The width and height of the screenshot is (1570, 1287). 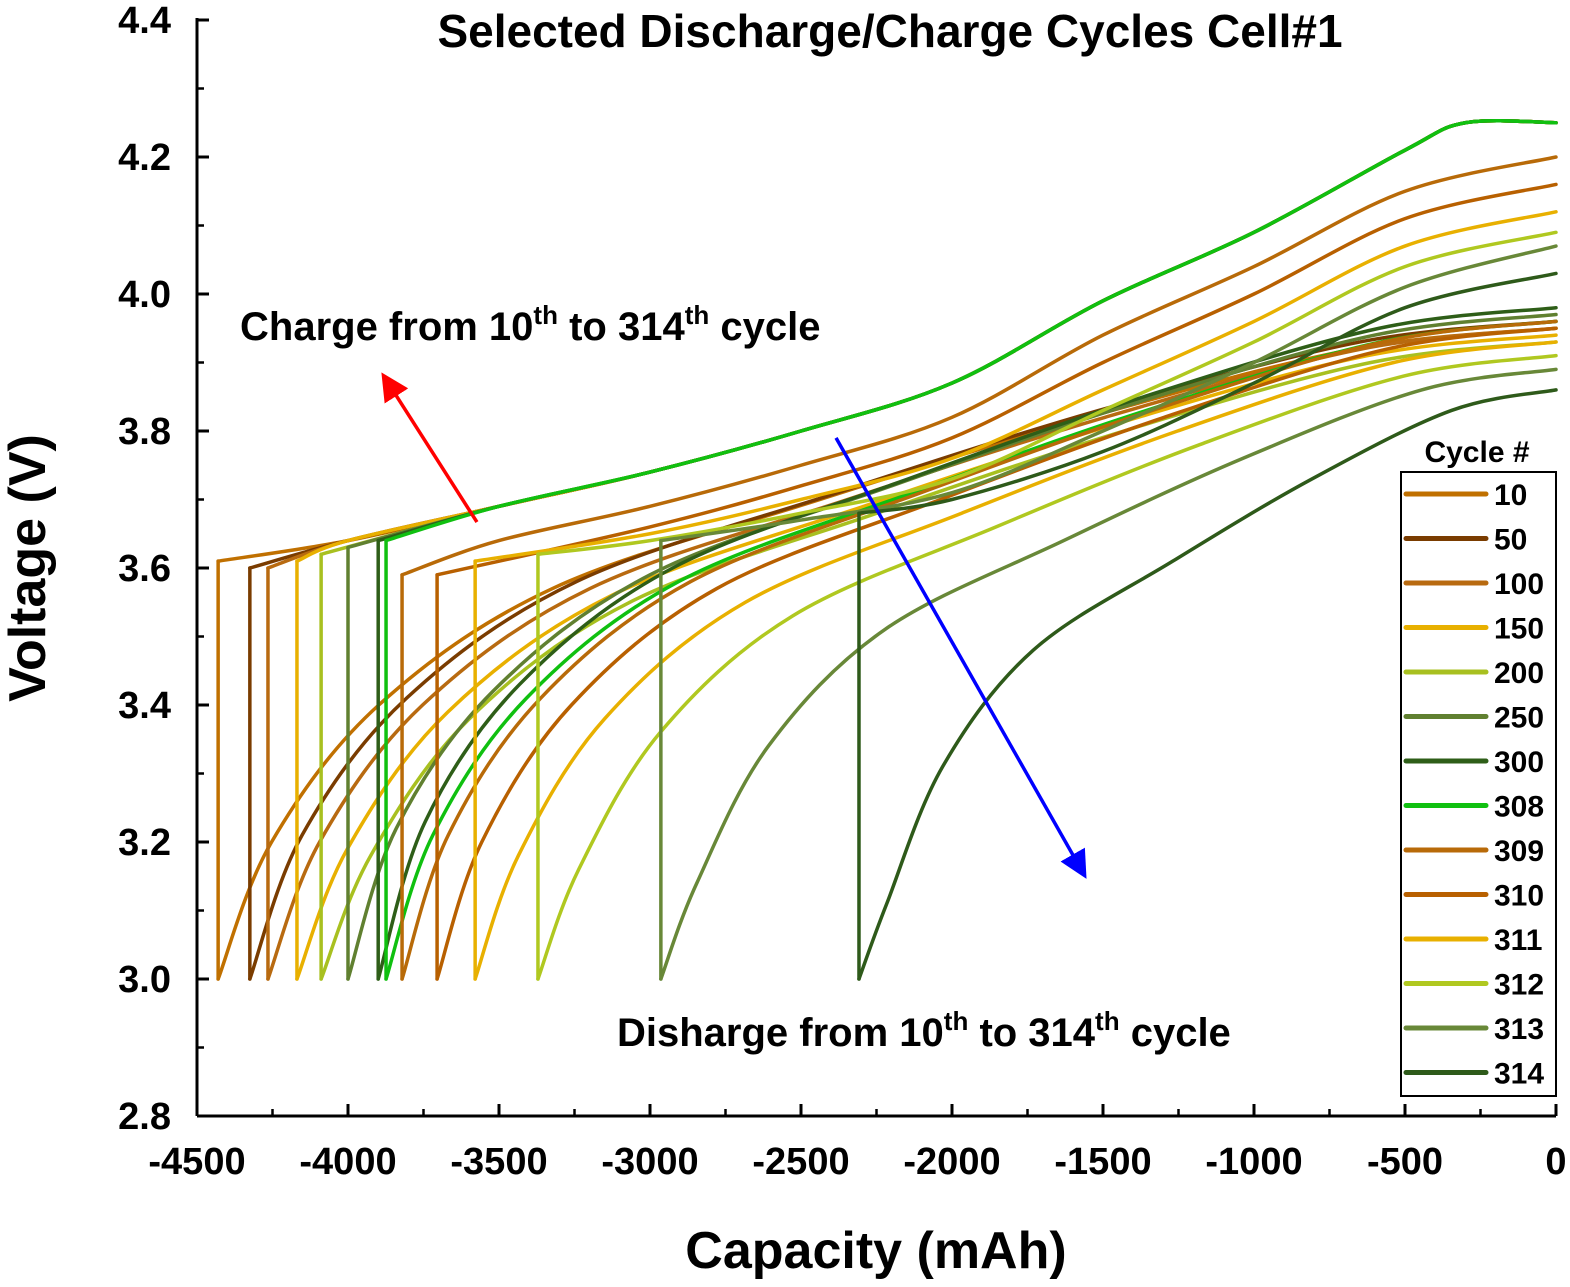 What do you see at coordinates (347, 1162) in the screenshot?
I see `x-tick-label: -4000` at bounding box center [347, 1162].